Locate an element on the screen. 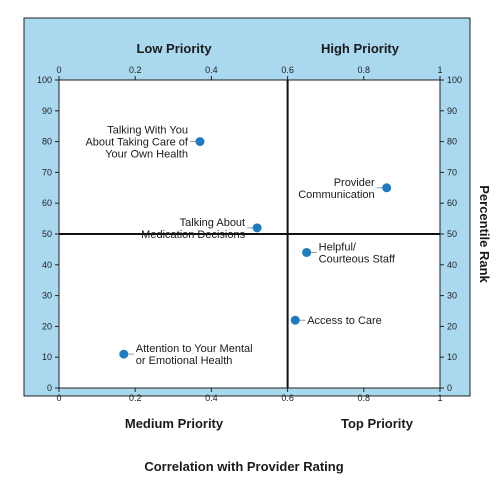  data-point-label: Provider Communication is located at coordinates (336, 189).